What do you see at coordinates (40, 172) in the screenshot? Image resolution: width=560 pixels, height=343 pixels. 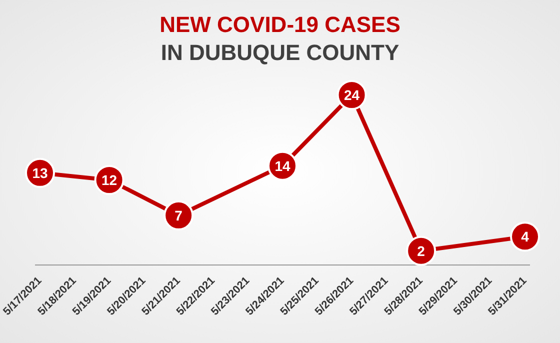 I see `data-label: 13` at bounding box center [40, 172].